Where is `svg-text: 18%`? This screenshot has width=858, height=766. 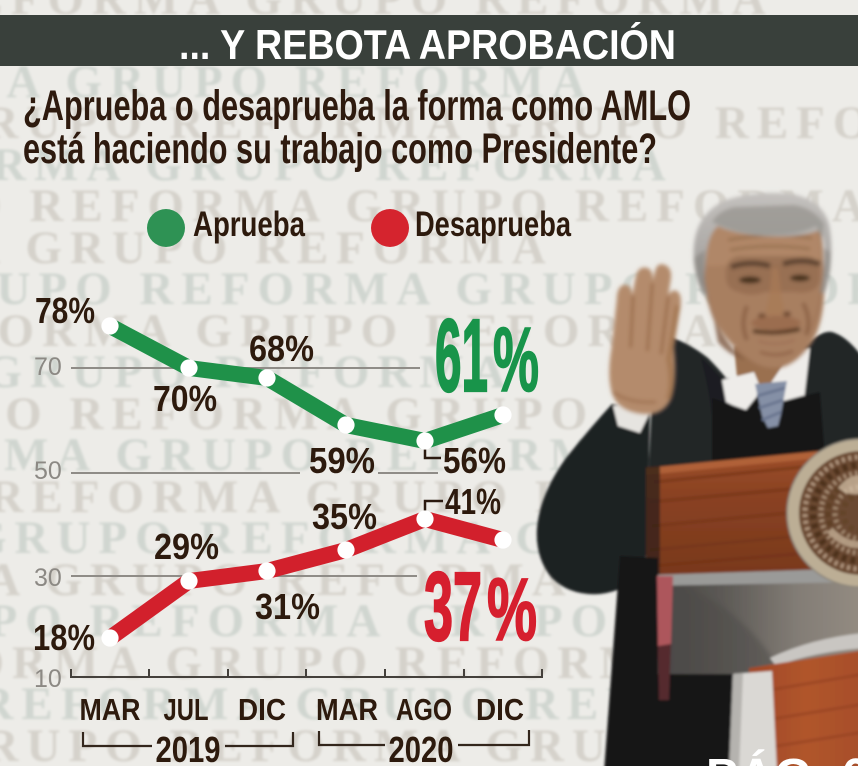 svg-text: 18% is located at coordinates (64, 637).